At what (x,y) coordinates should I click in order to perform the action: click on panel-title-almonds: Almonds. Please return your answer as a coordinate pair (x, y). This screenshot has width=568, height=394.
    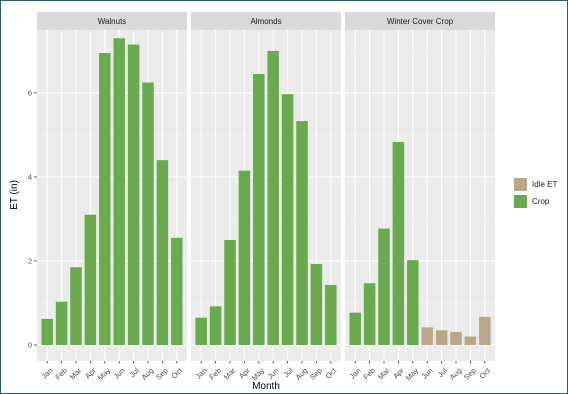
    Looking at the image, I should click on (265, 21).